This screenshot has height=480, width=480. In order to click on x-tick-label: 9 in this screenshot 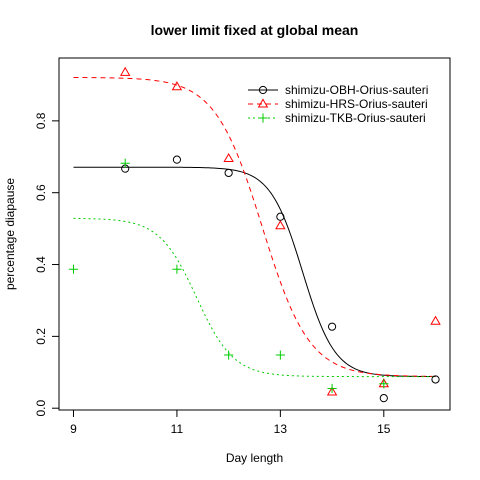, I will do `click(73, 429)`.